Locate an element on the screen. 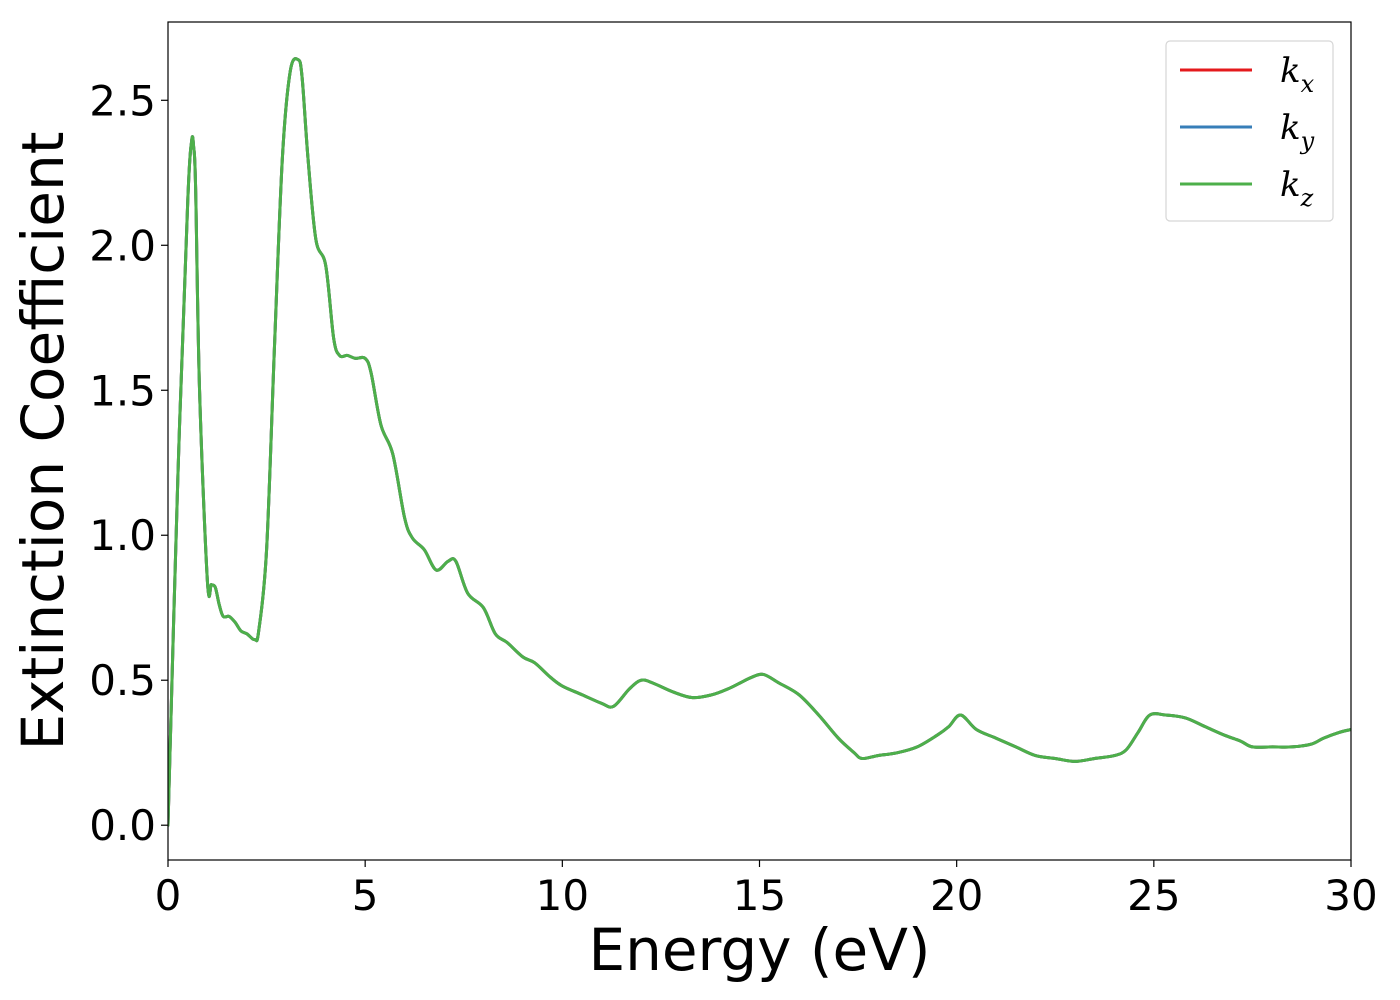 This screenshot has height=1000, width=1400. legend-label-sub: y is located at coordinates (1307, 141).